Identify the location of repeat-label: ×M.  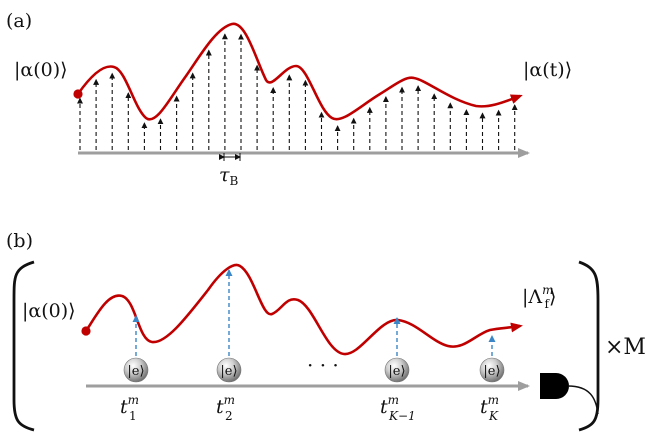
(625, 347).